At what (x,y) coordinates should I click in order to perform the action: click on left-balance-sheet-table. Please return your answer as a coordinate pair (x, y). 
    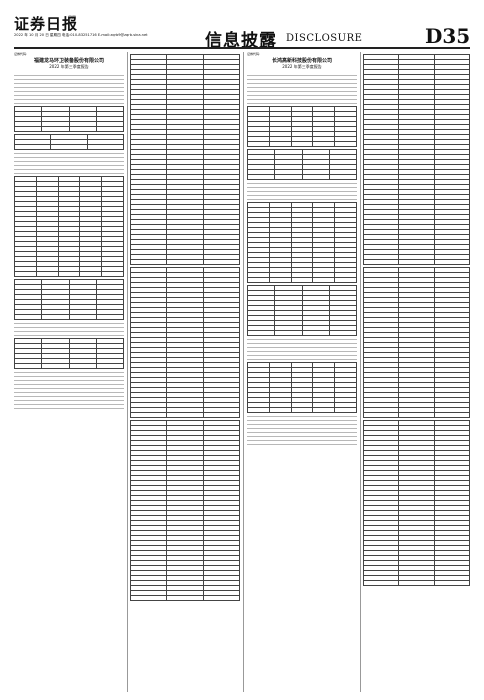
    Looking at the image, I should click on (185, 159).